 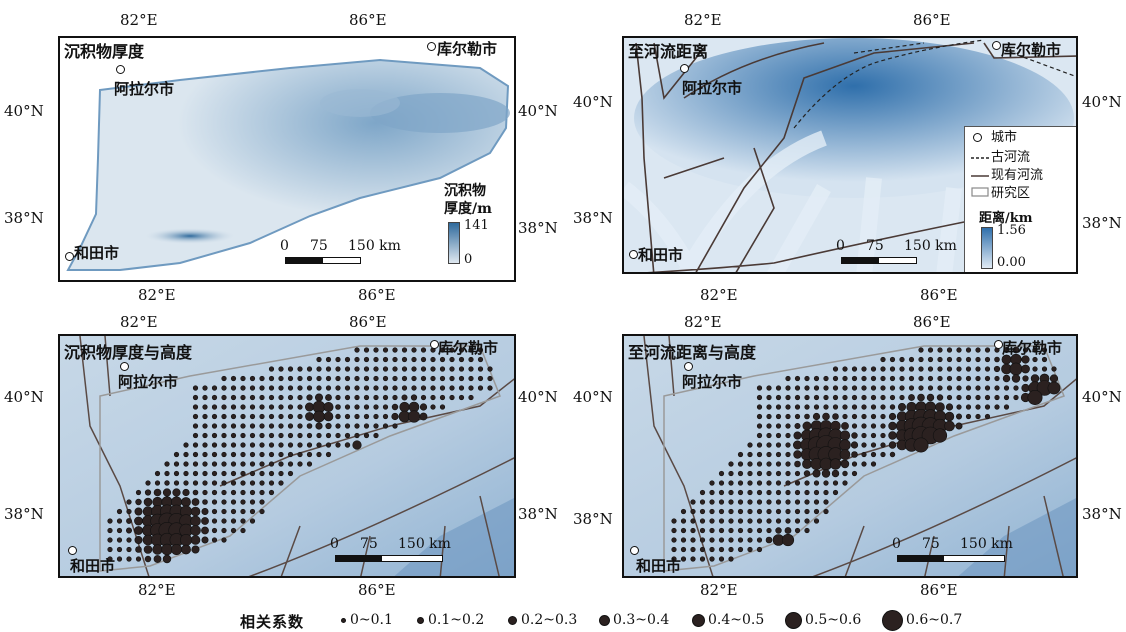 What do you see at coordinates (139, 20) in the screenshot?
I see `lon-tick-82e: 82°E` at bounding box center [139, 20].